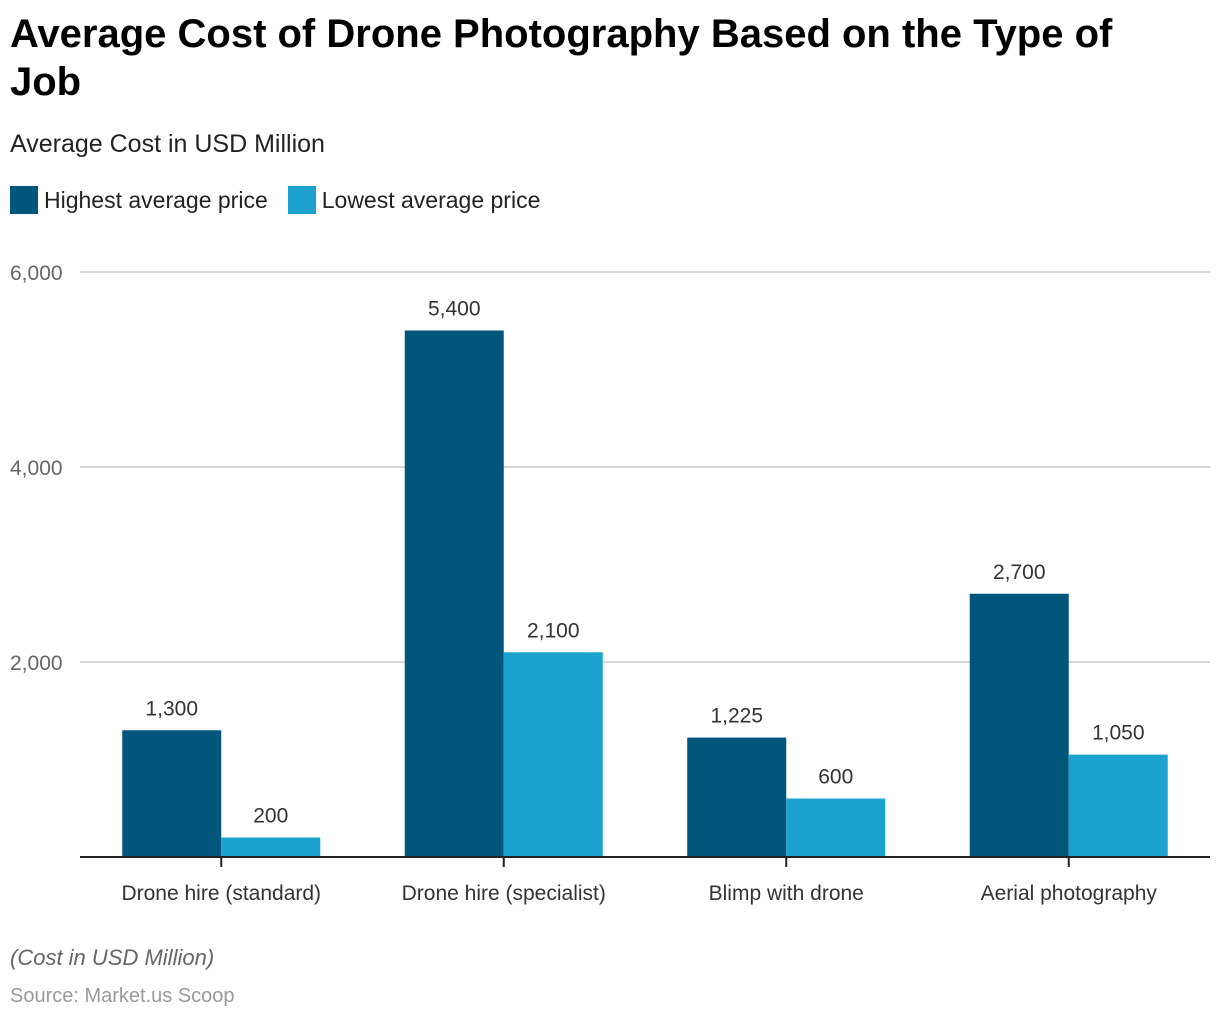 Image resolution: width=1220 pixels, height=1020 pixels. What do you see at coordinates (301, 200) in the screenshot?
I see `legend-swatch-lowest` at bounding box center [301, 200].